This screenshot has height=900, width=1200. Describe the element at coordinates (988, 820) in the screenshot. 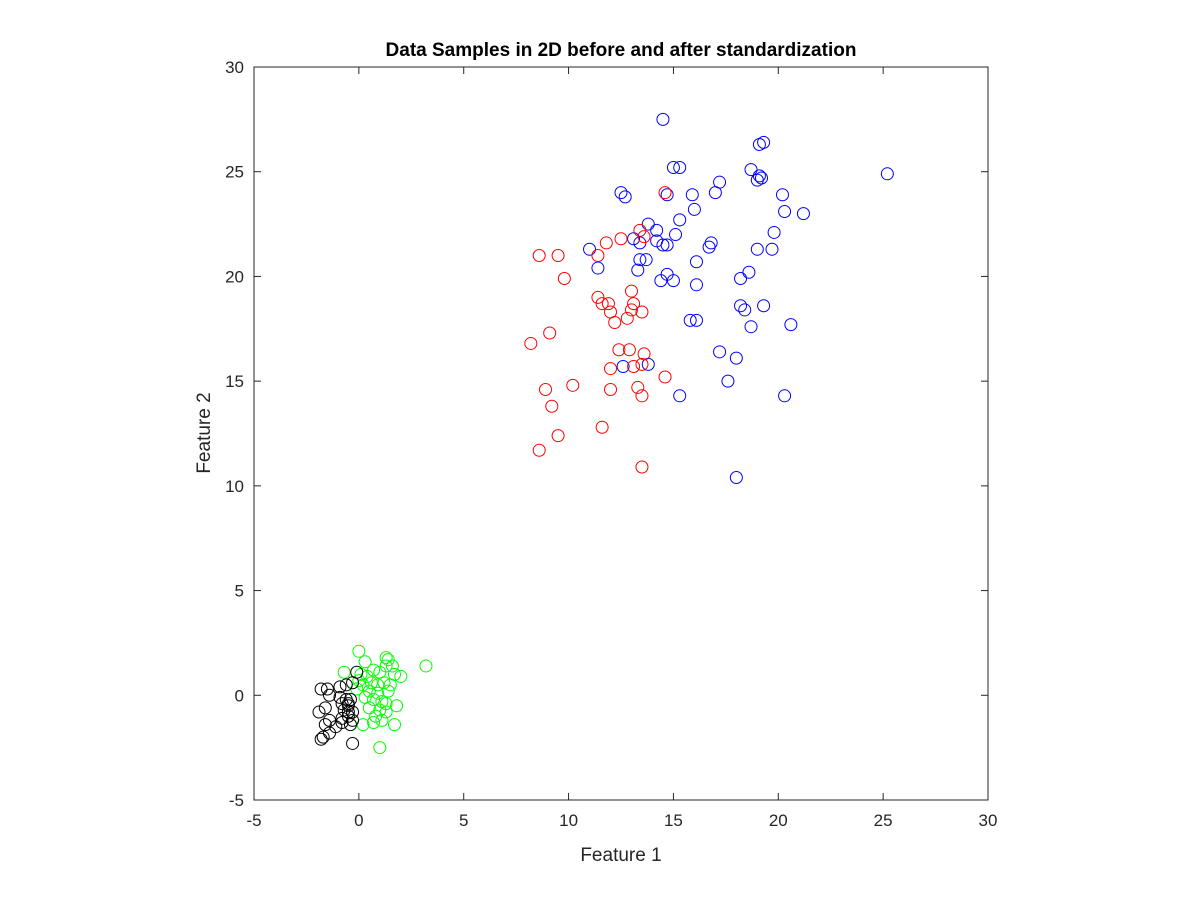

I see `x-tick-label: 30` at that location.